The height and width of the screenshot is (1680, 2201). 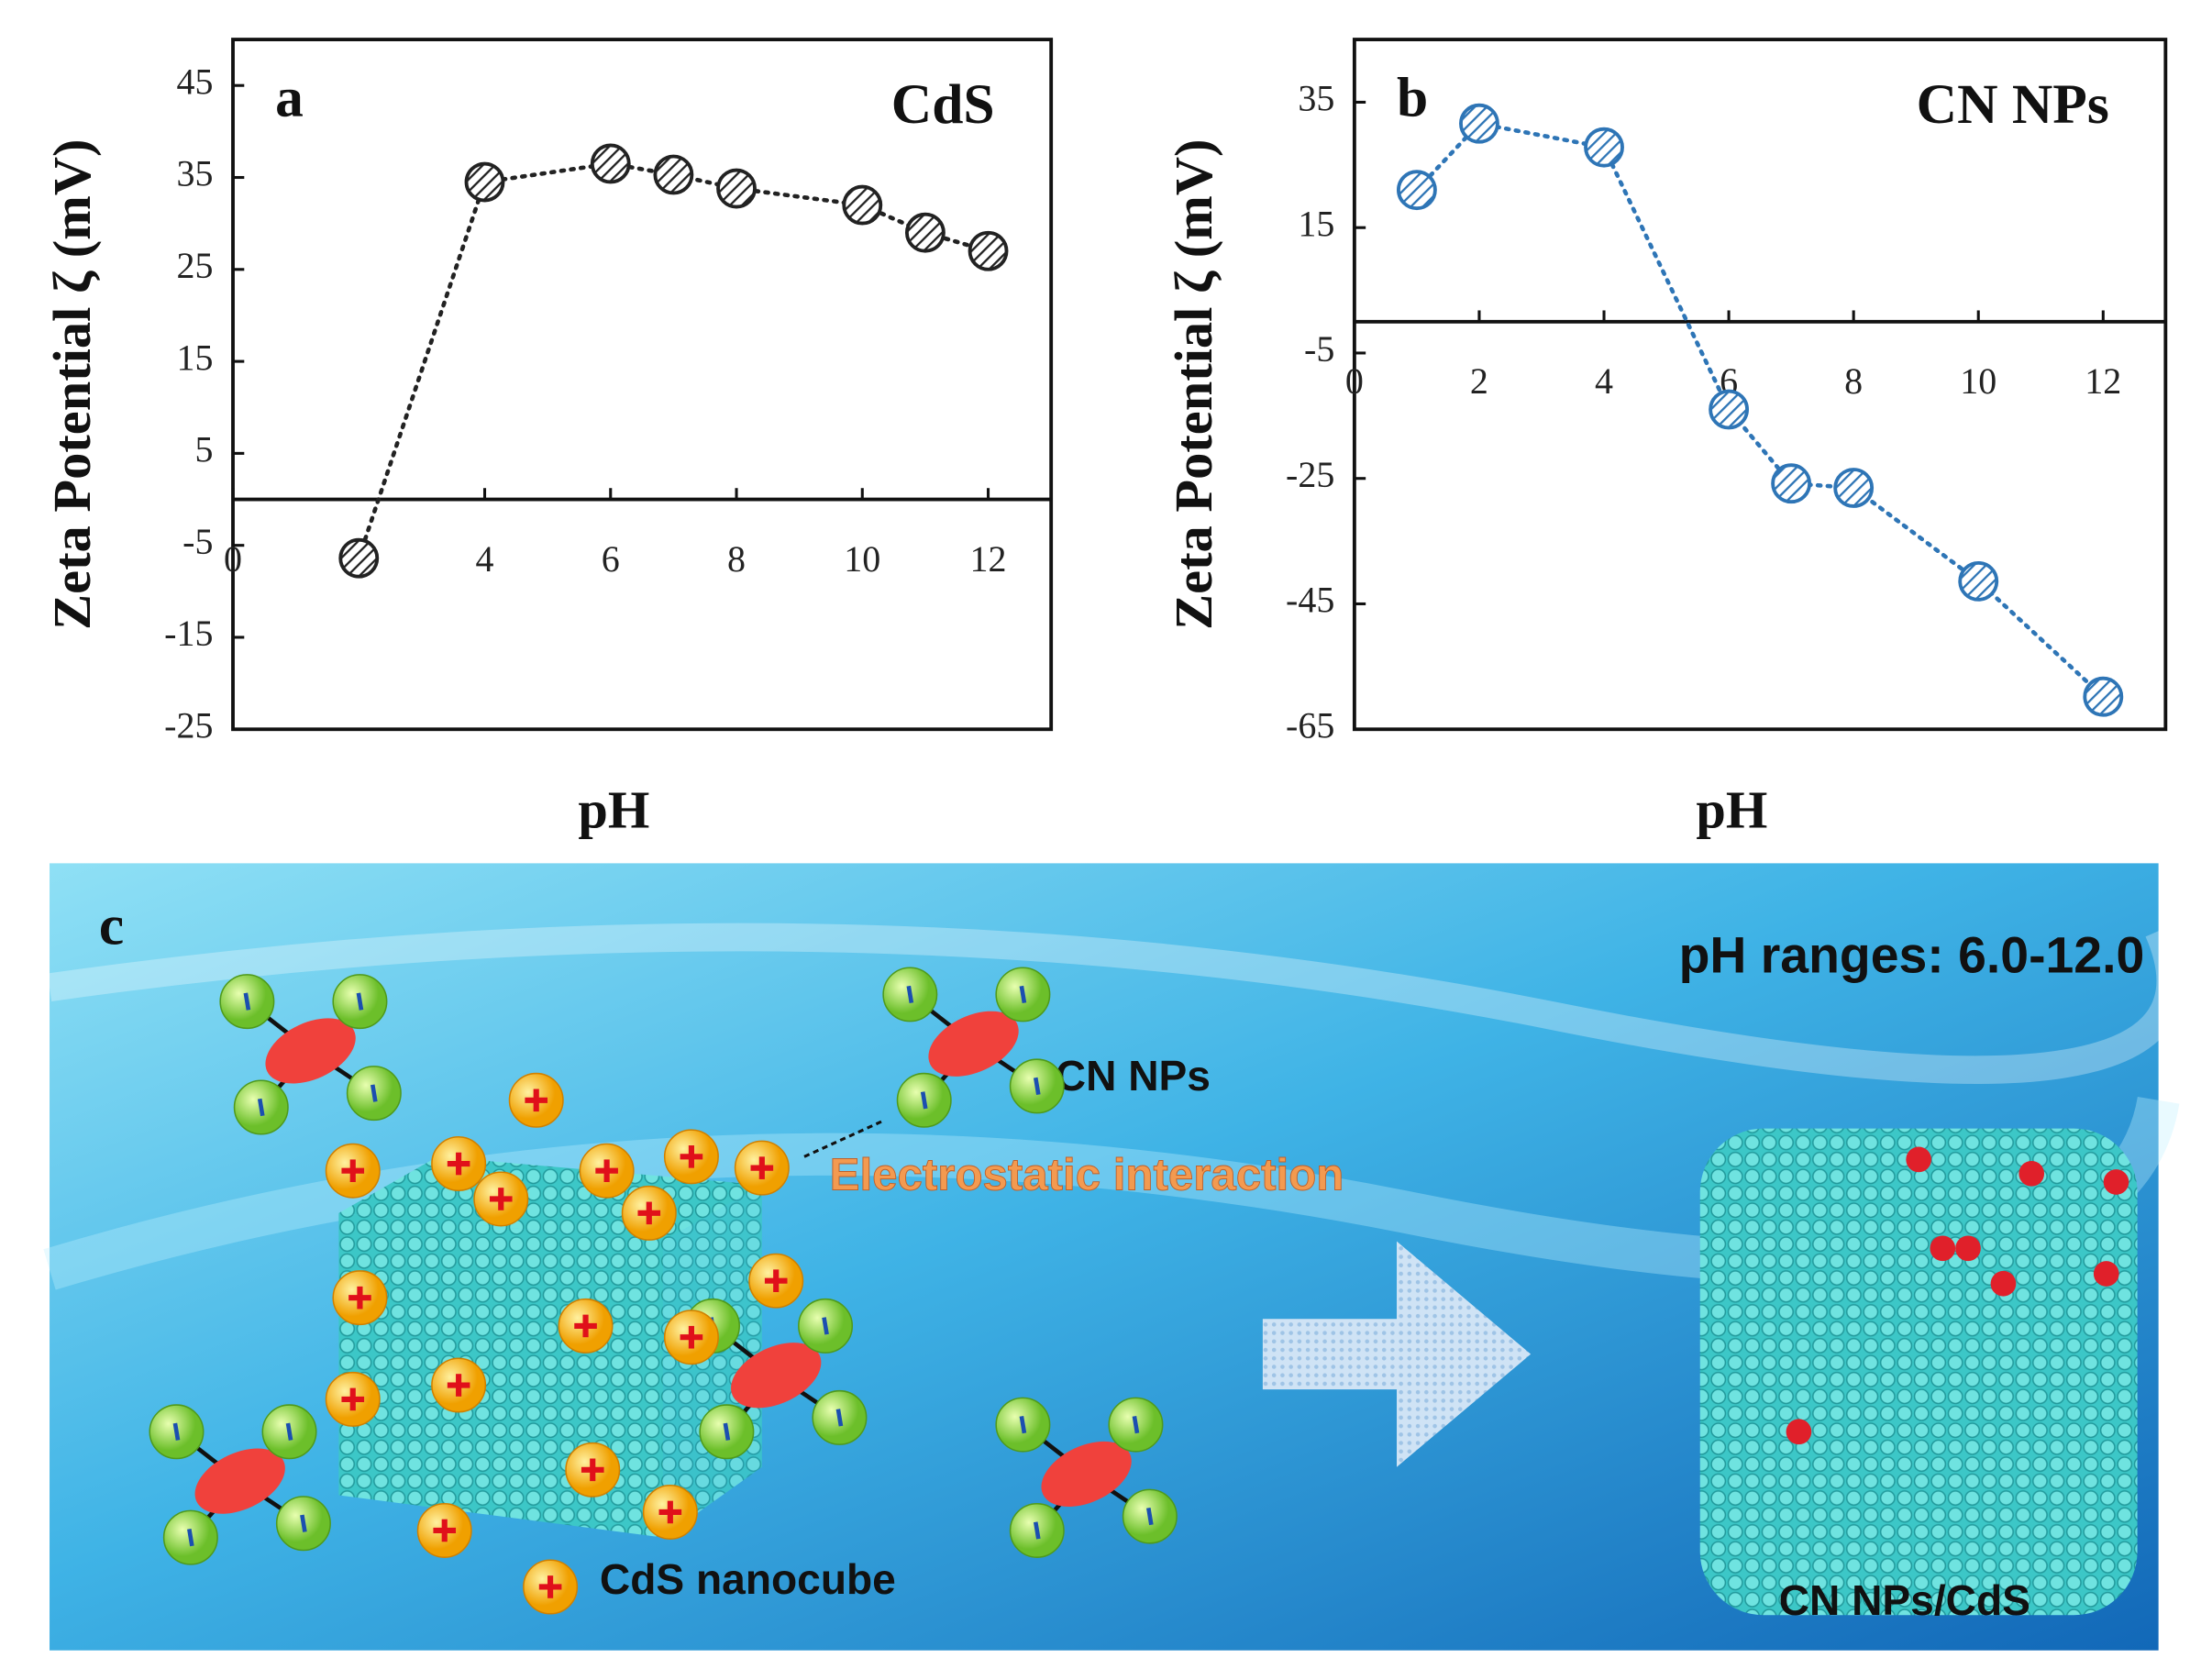 What do you see at coordinates (195, 265) in the screenshot?
I see `y-tick-label: 25` at bounding box center [195, 265].